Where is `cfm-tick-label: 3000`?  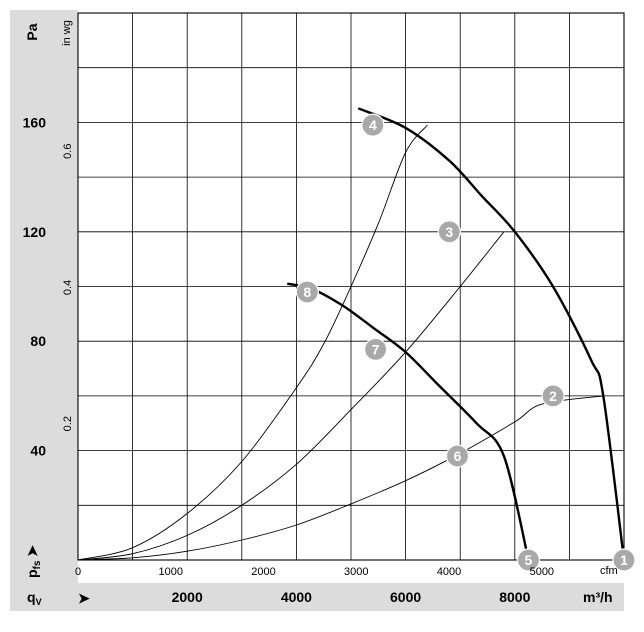 cfm-tick-label: 3000 is located at coordinates (356, 572).